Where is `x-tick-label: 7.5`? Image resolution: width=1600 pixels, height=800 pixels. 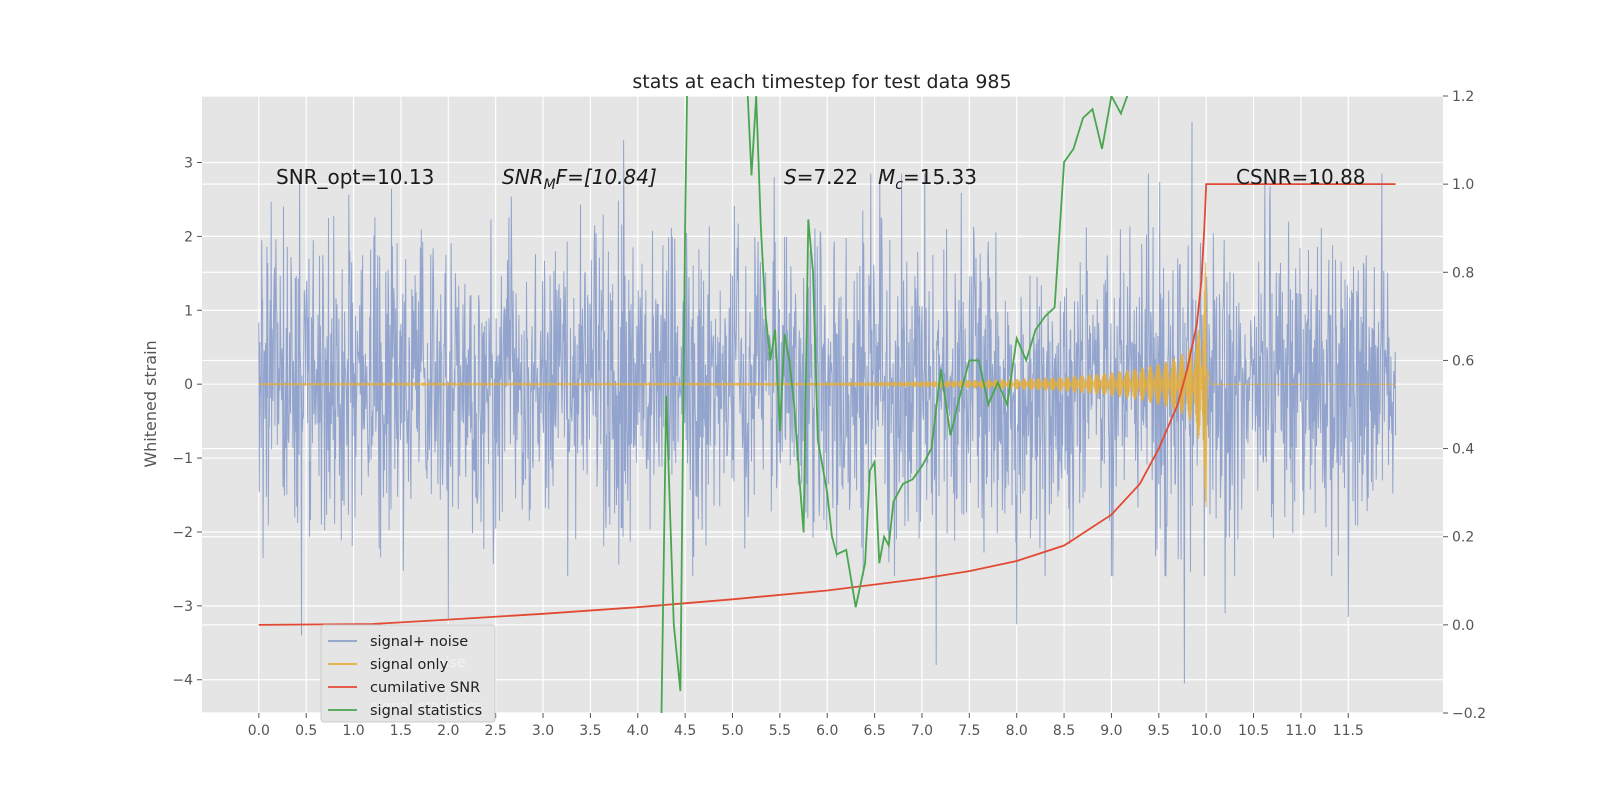 x-tick-label: 7.5 is located at coordinates (969, 731).